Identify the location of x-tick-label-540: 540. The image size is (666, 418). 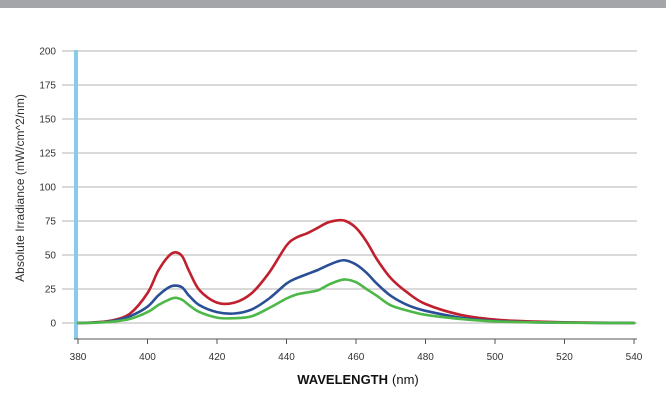
(634, 357).